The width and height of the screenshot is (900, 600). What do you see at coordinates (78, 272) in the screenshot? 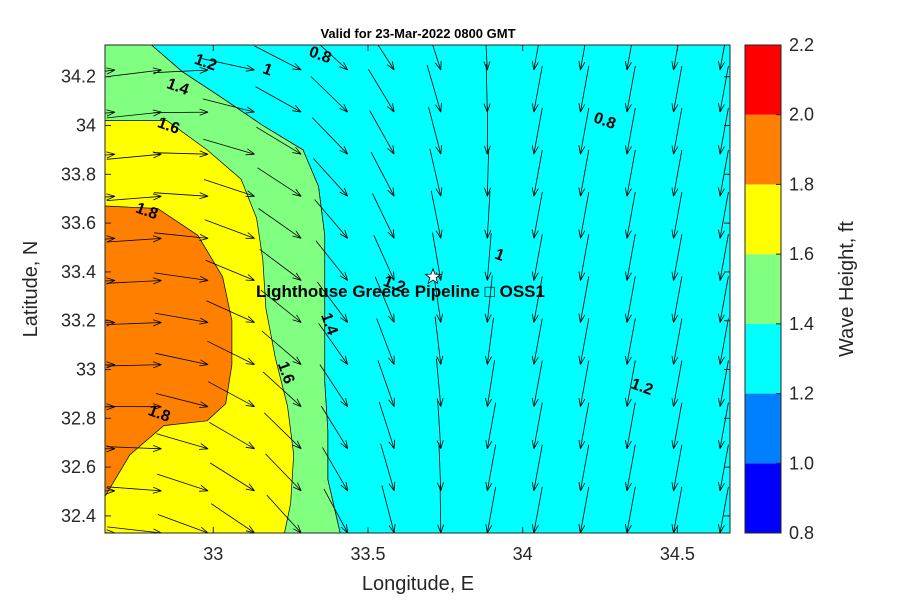
I see `y-tick-label: 33.4` at bounding box center [78, 272].